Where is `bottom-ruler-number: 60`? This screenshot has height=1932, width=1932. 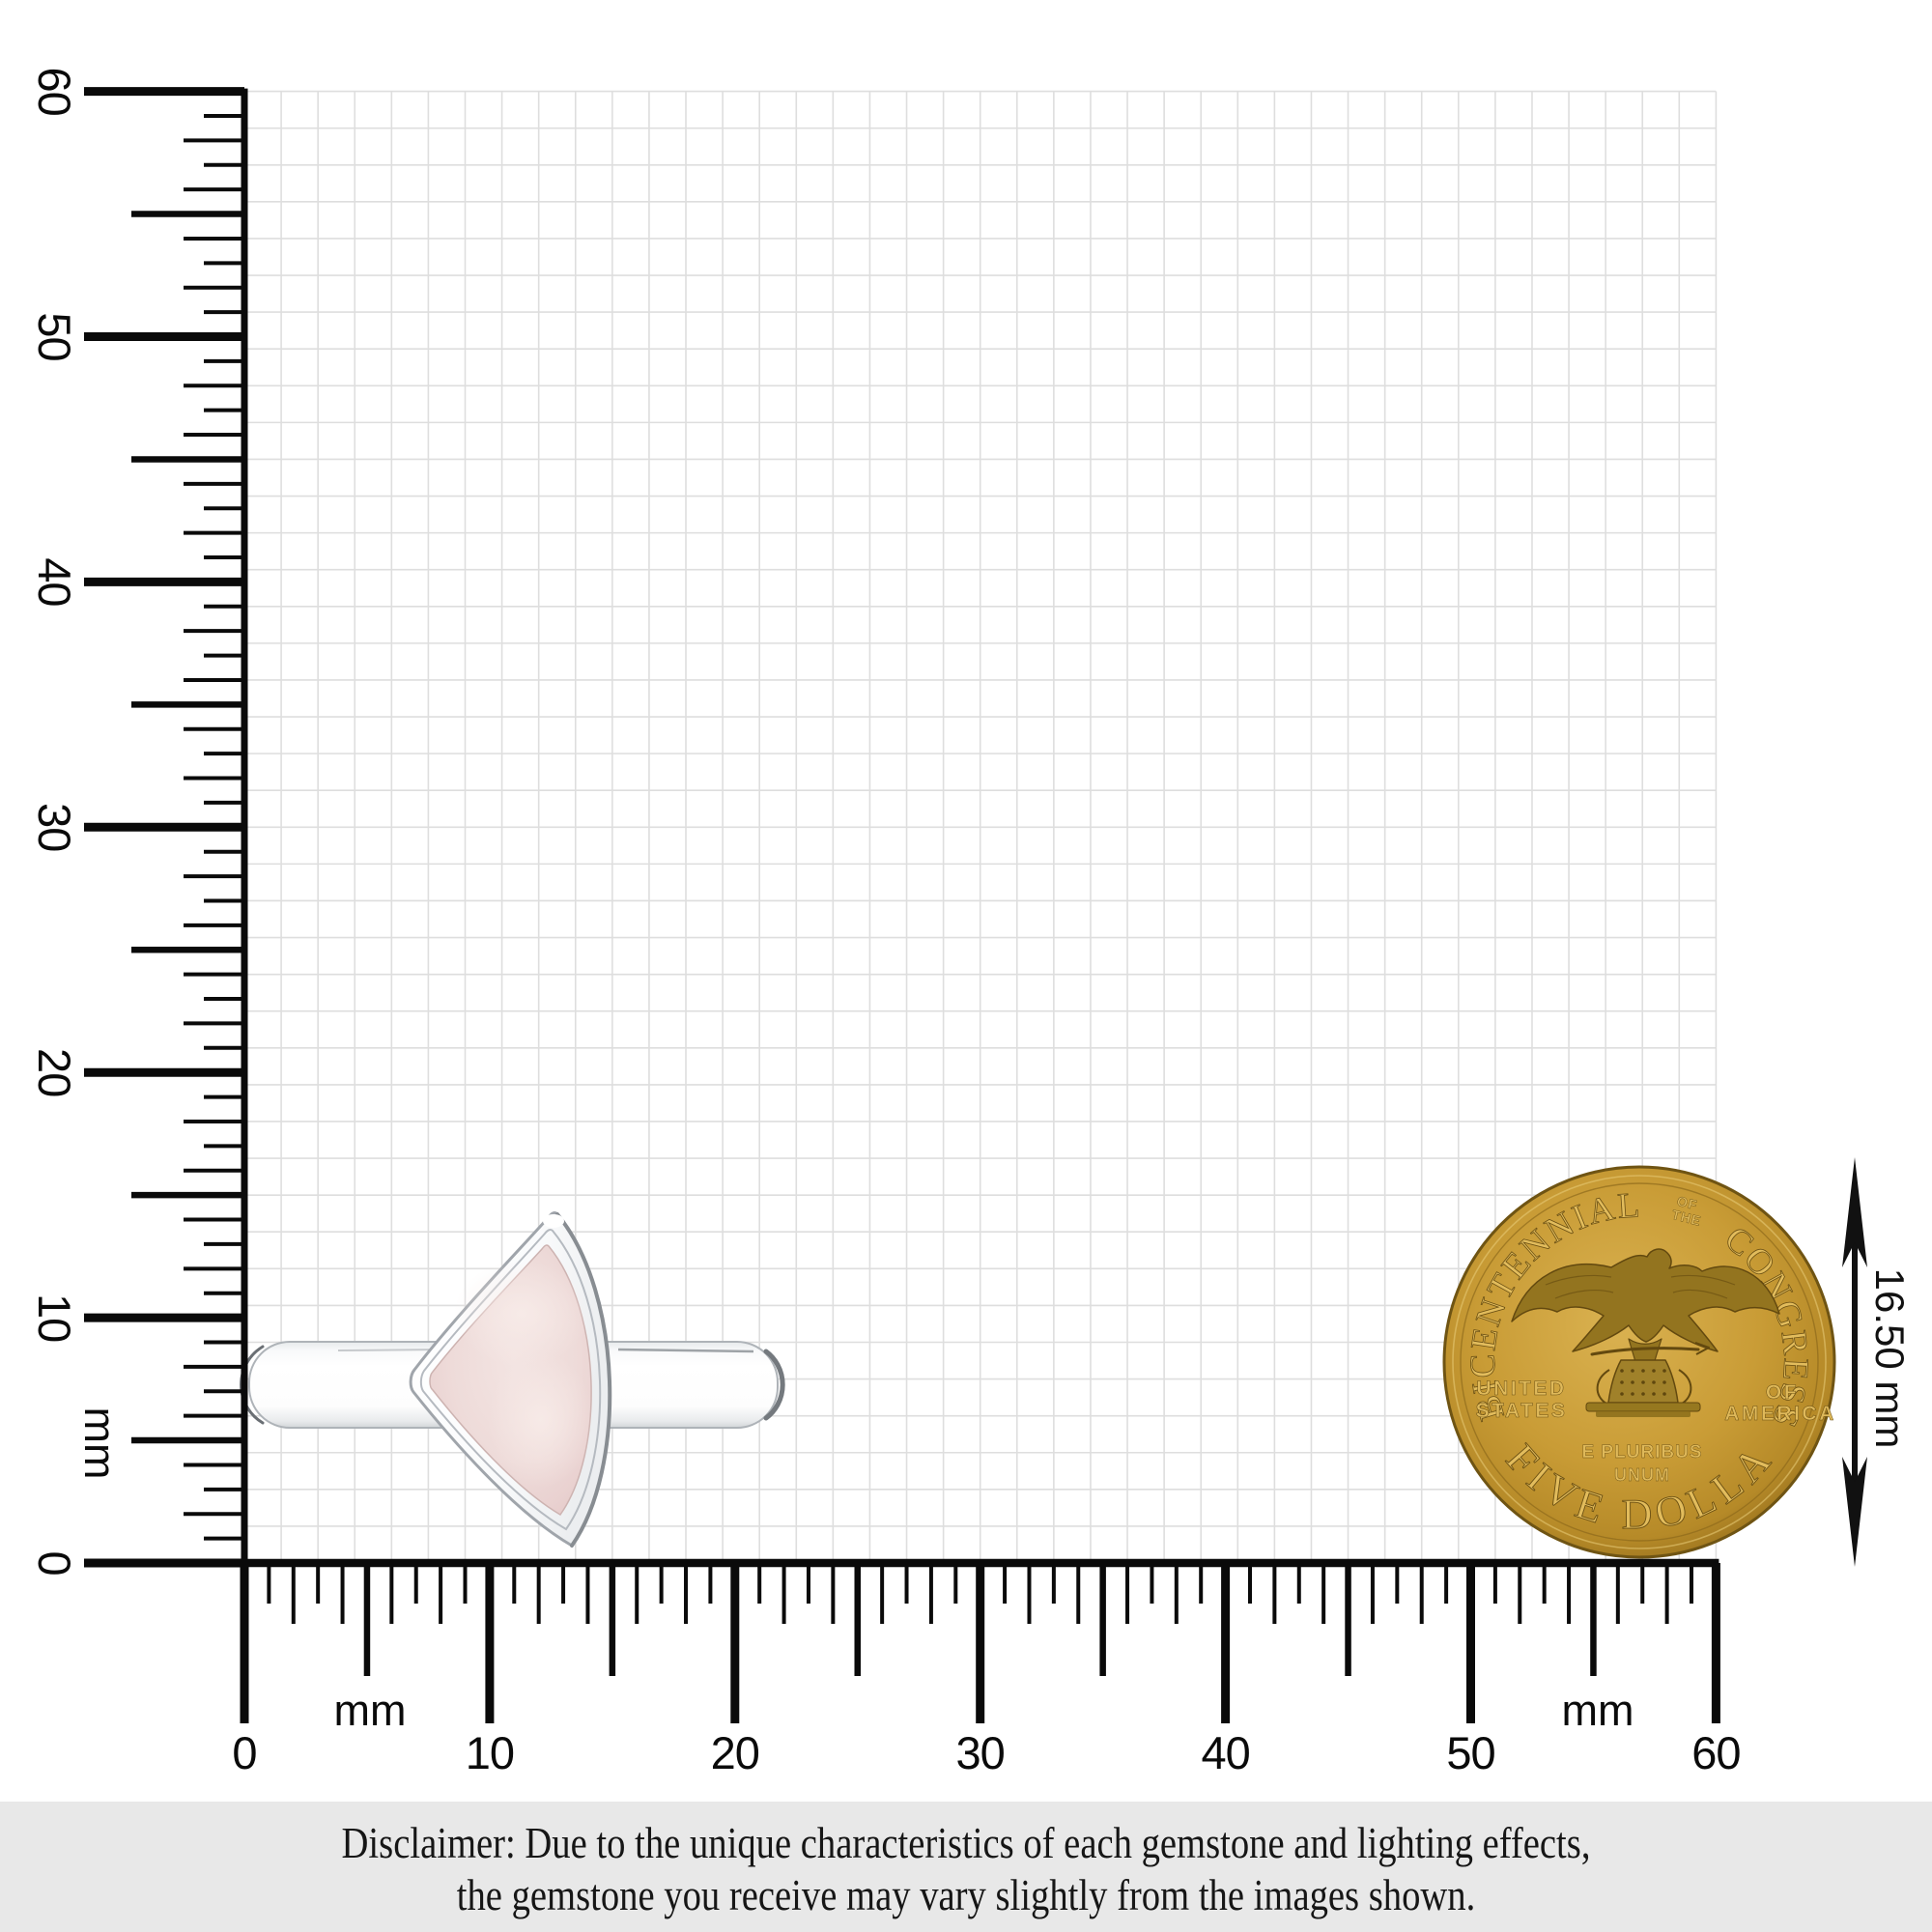 bottom-ruler-number: 60 is located at coordinates (1715, 1752).